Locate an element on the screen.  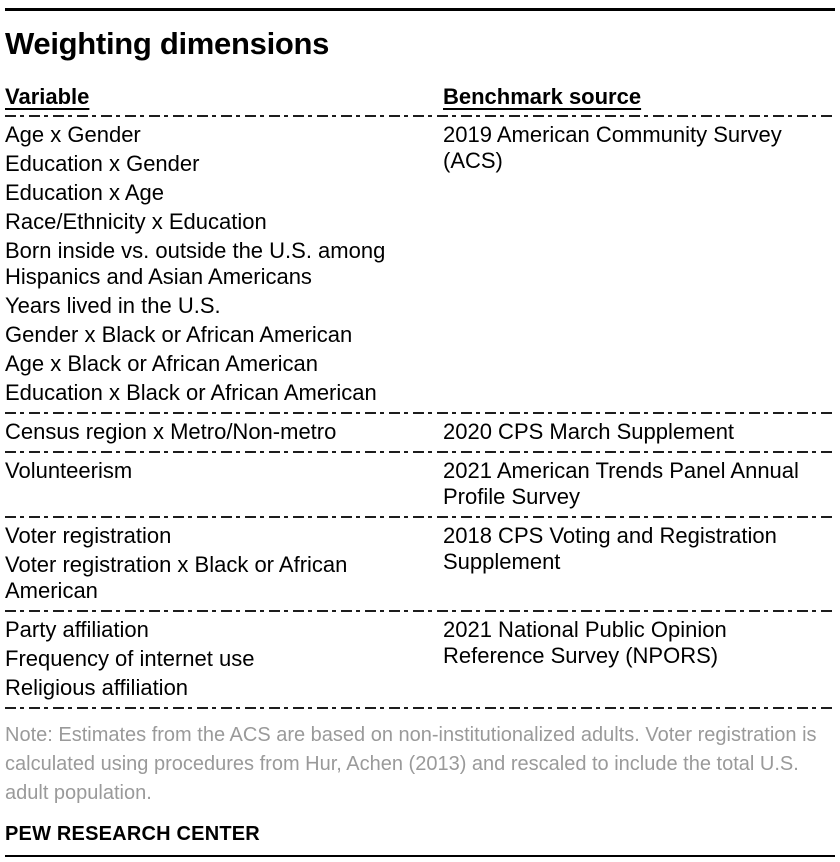
variable-item: Age x Gender is located at coordinates (73, 134).